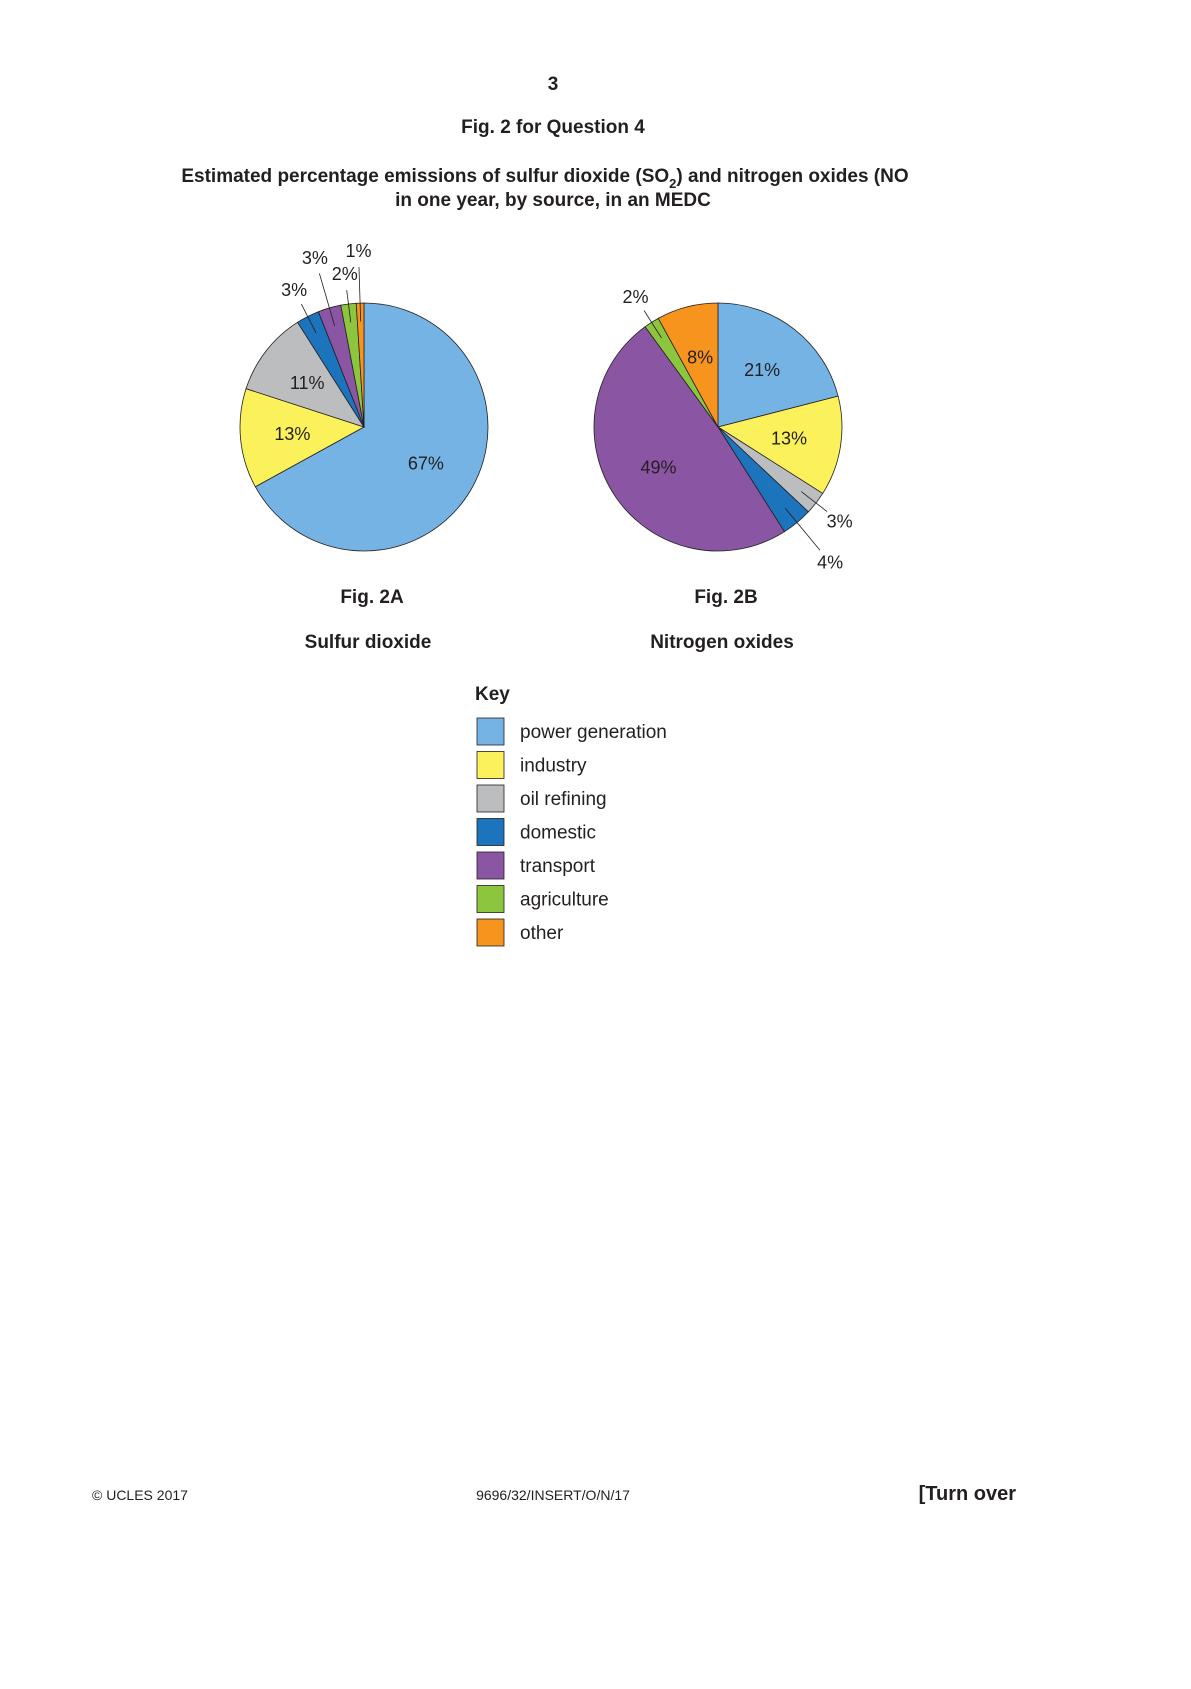 This screenshot has width=1191, height=1689. I want to click on title-subscript: 2, so click(672, 183).